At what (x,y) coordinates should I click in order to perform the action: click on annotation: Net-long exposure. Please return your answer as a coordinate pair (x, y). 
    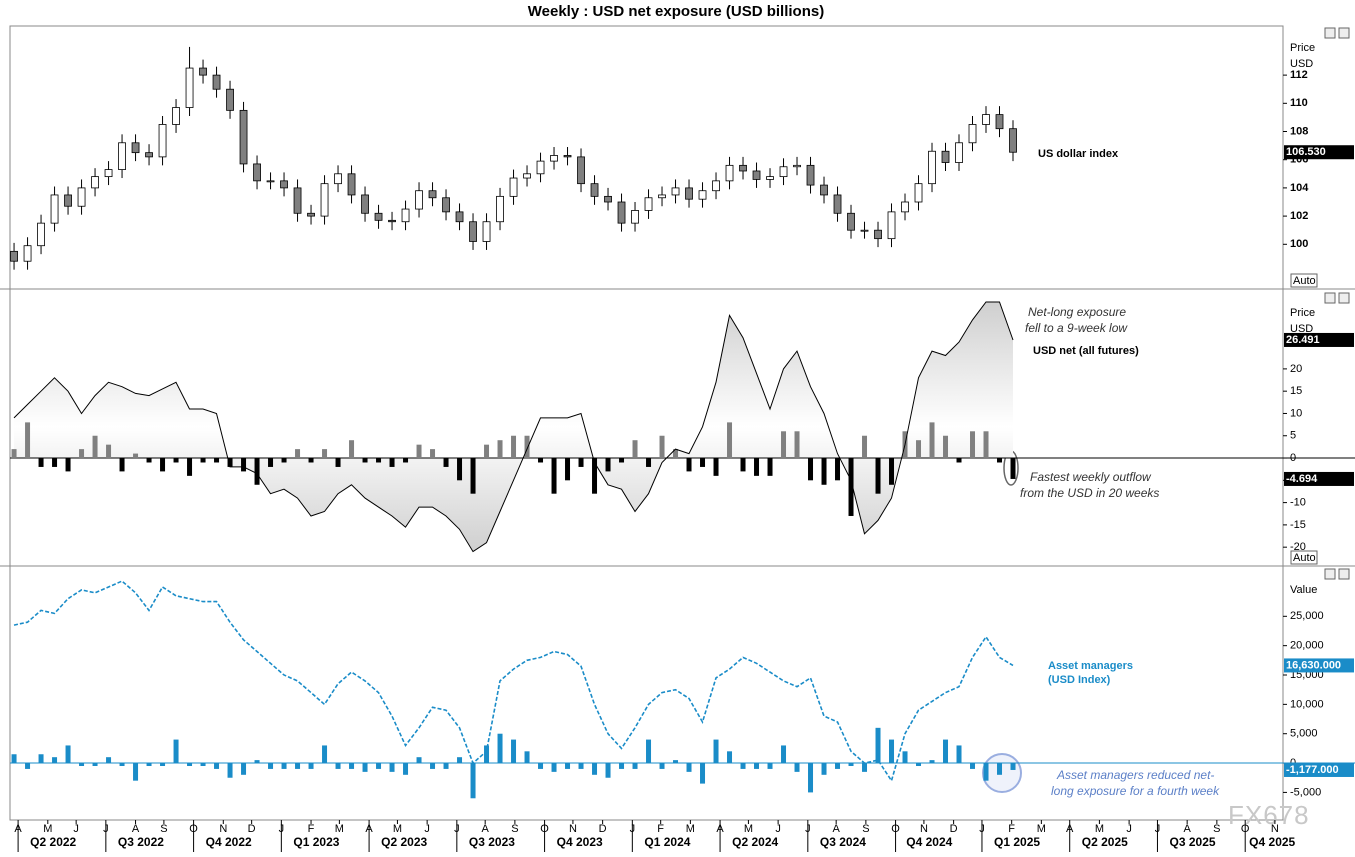
    Looking at the image, I should click on (1077, 312).